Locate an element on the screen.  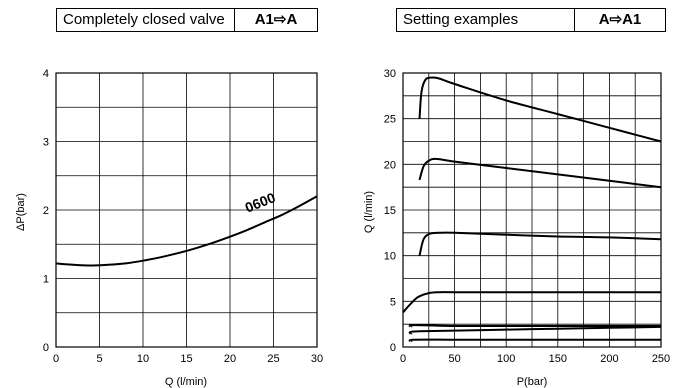
right-y-tick-label: 5 is located at coordinates (393, 302).